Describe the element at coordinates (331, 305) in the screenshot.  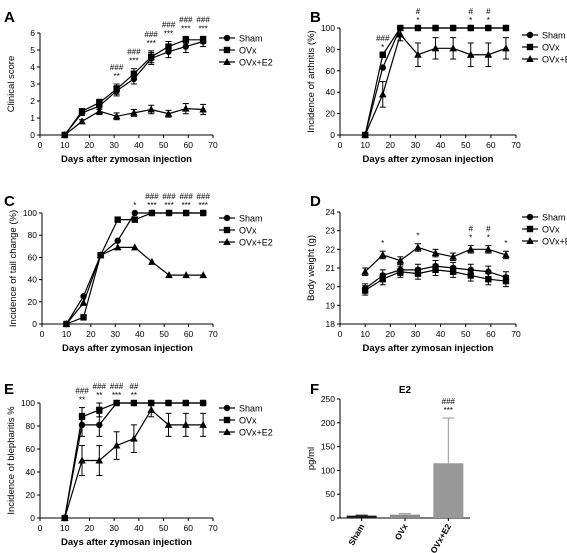
I see `y-tick-label: 19` at that location.